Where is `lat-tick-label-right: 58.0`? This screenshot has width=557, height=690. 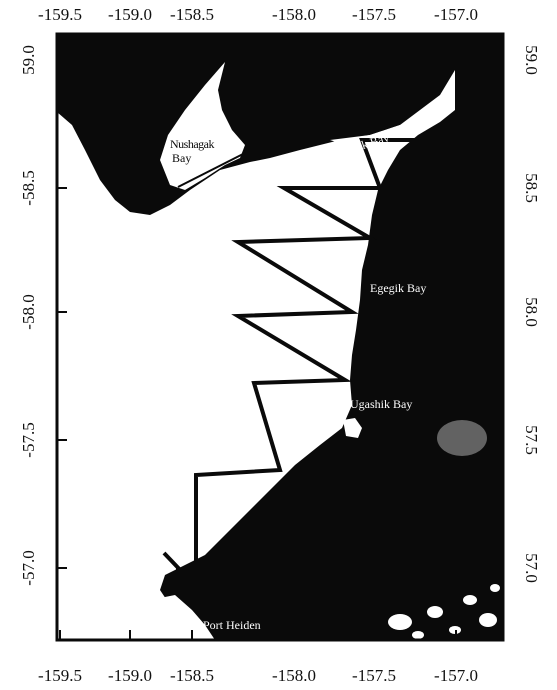
lat-tick-label-right: 58.0 is located at coordinates (531, 312).